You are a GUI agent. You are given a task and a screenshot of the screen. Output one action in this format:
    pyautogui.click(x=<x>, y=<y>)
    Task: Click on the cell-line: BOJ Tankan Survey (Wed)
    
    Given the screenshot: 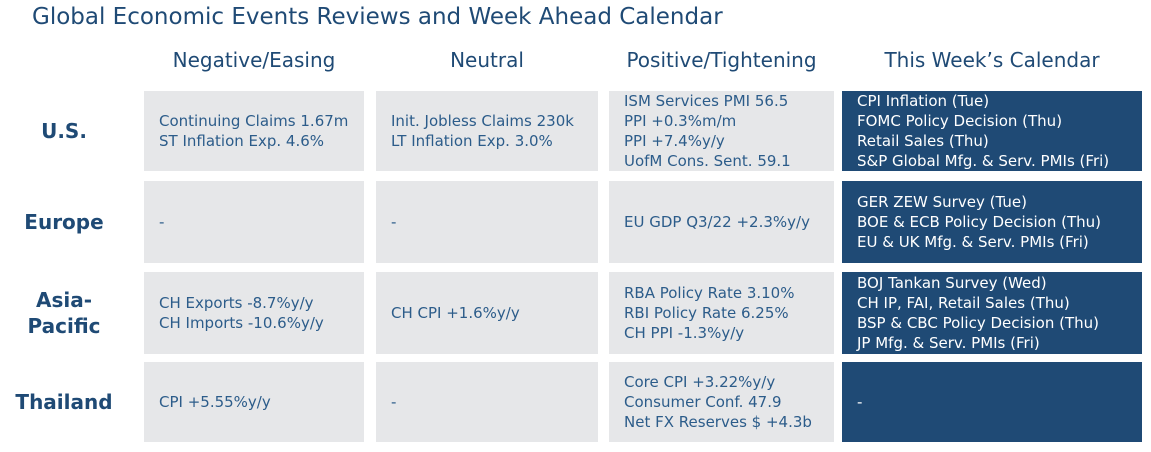 What is the action you would take?
    pyautogui.click(x=952, y=283)
    